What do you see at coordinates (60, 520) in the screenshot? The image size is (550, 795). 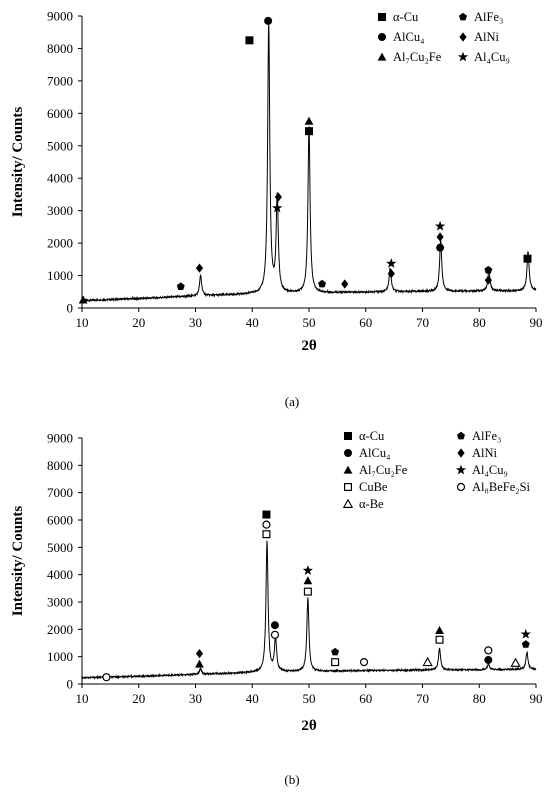 I see `y-tick-label: 6000` at bounding box center [60, 520].